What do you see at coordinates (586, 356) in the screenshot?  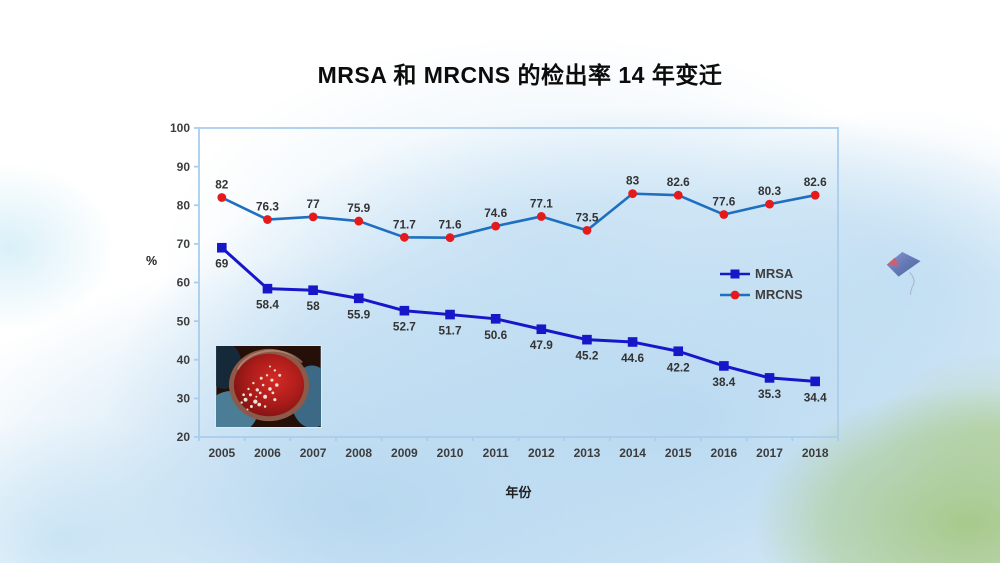 I see `data-label-mrsa: 45.2` at bounding box center [586, 356].